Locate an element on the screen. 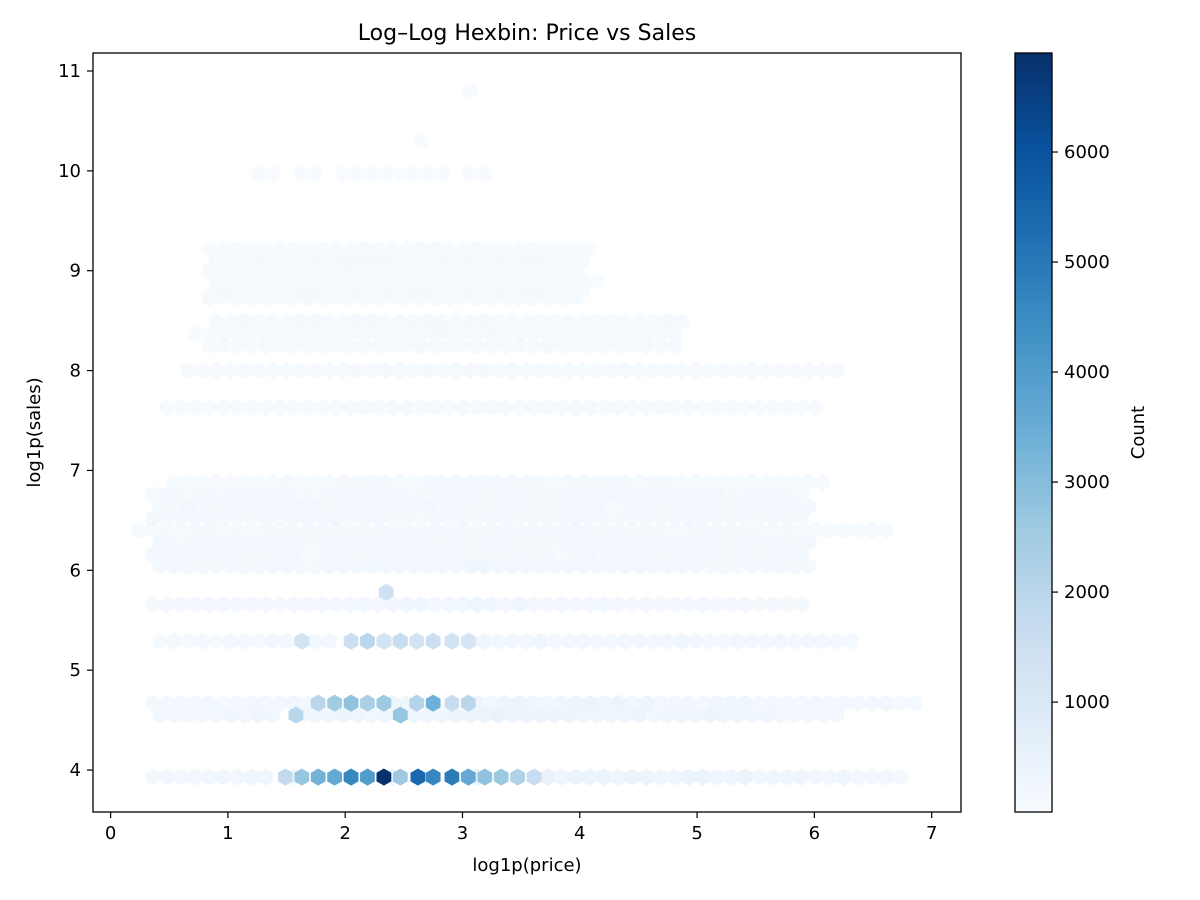 The height and width of the screenshot is (900, 1200). y-tick-label: 7 is located at coordinates (75, 470).